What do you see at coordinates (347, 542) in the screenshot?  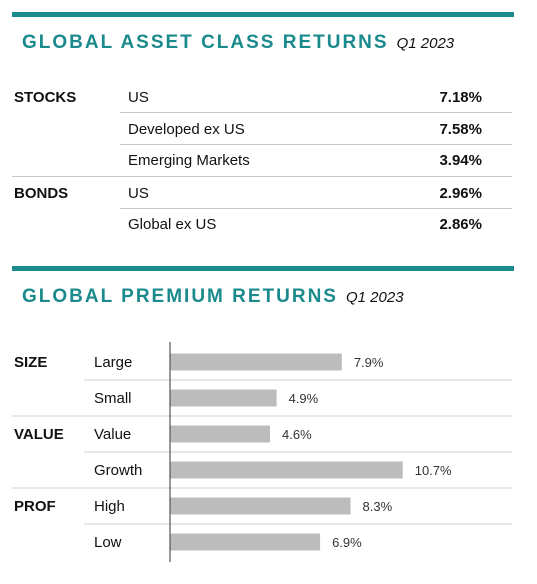 I see `data-label: 6.9%` at bounding box center [347, 542].